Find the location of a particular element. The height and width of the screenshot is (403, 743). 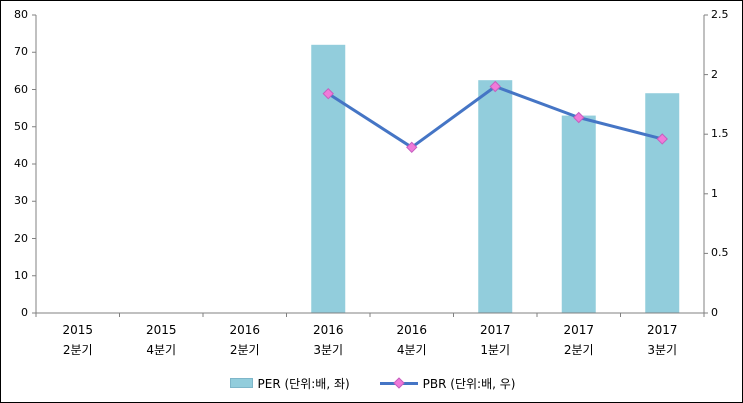

chart-legend: PER (단위:배, 좌) PBR (단위:배, 우) is located at coordinates (371, 383).